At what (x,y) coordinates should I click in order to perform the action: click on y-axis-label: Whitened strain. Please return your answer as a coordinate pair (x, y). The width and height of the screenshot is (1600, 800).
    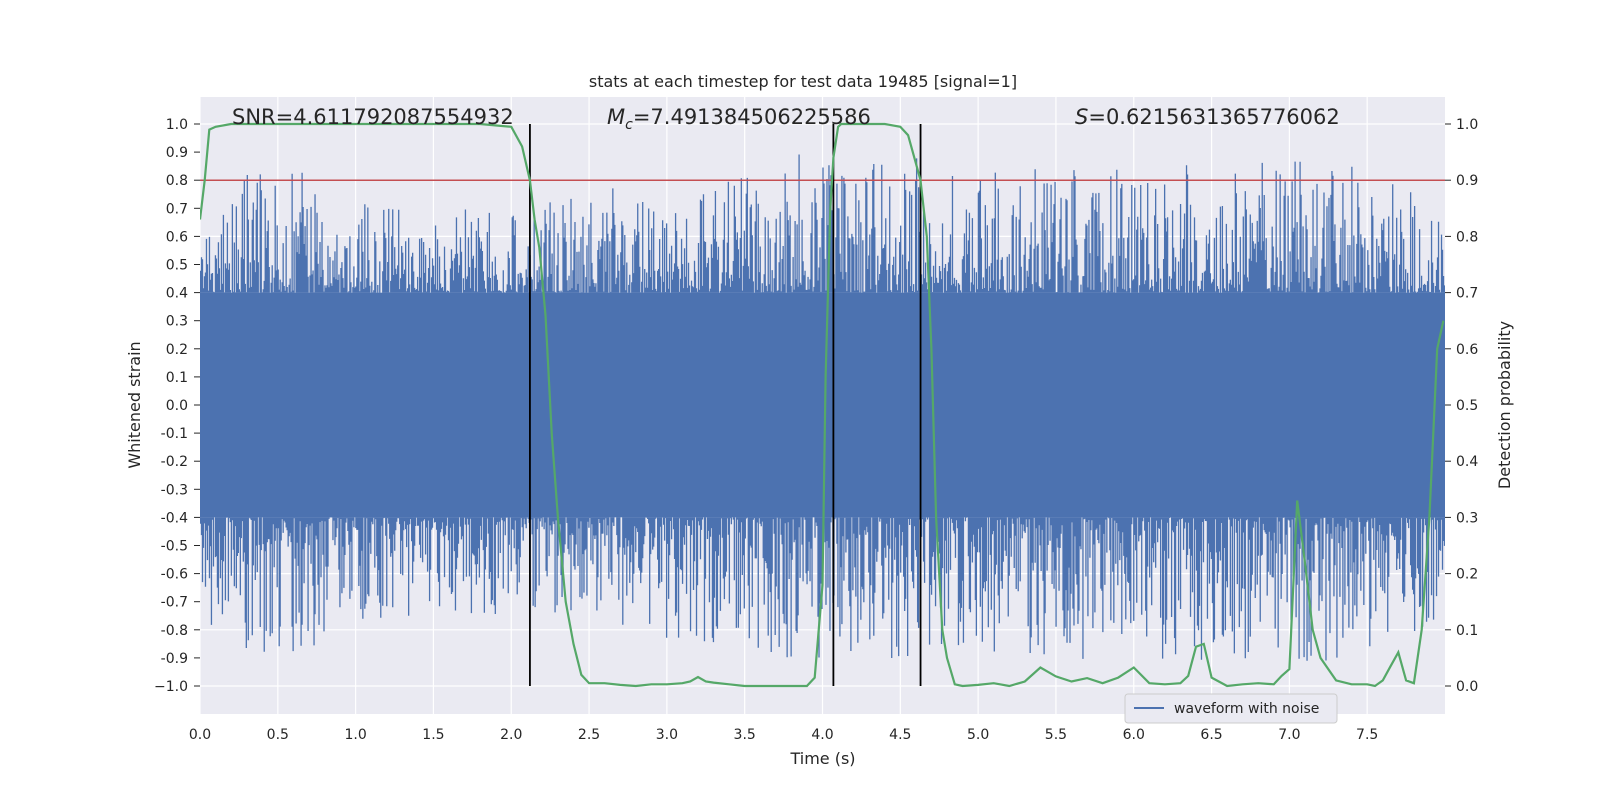
    Looking at the image, I should click on (134, 404).